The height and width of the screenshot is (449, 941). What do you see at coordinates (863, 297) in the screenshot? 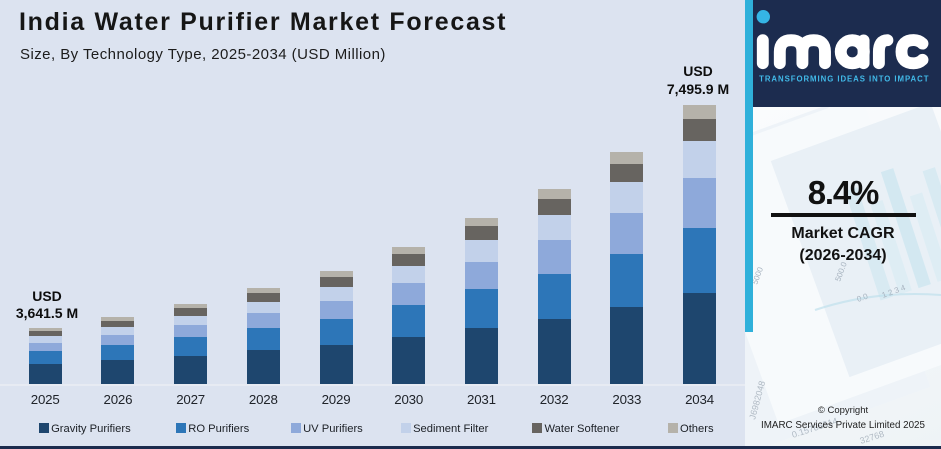
I see `svg-text: 0.0` at bounding box center [863, 297].